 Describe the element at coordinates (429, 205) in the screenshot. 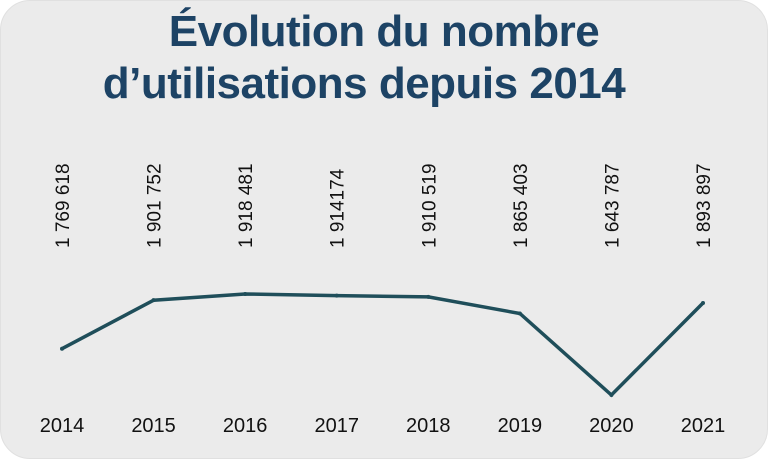

I see `value-label-2018: 1 910 519` at that location.